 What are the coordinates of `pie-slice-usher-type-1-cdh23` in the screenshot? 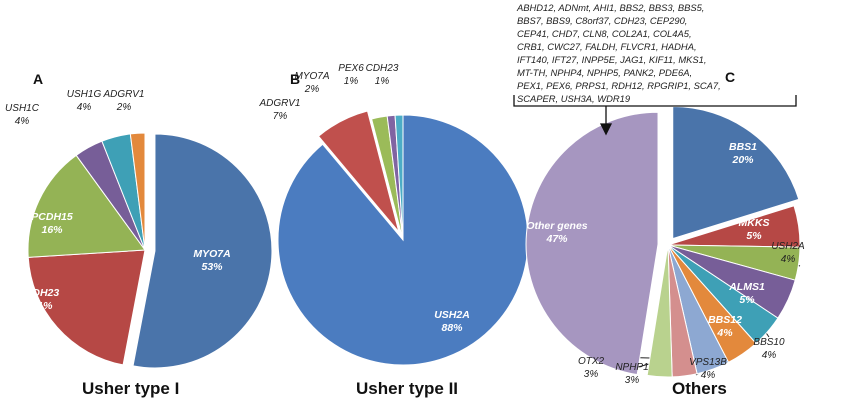 It's located at (86, 307).